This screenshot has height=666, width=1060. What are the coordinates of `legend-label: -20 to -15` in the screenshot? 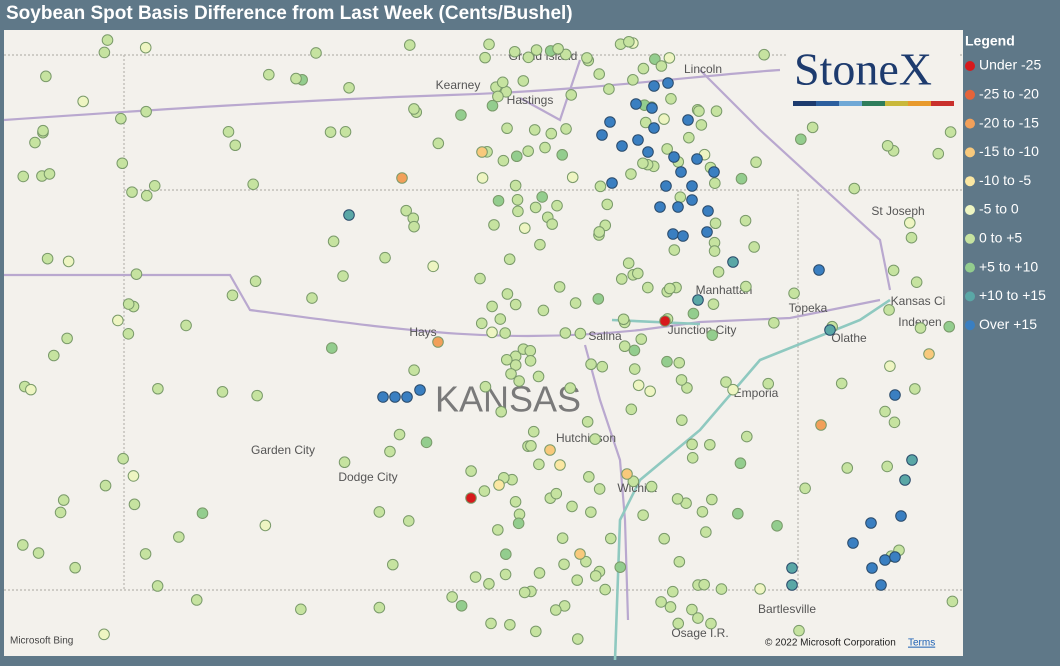 It's located at (1009, 122).